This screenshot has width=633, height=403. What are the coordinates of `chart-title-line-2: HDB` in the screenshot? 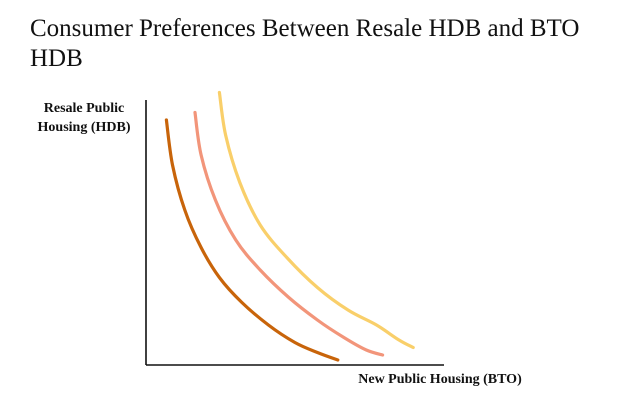 It's located at (56, 58).